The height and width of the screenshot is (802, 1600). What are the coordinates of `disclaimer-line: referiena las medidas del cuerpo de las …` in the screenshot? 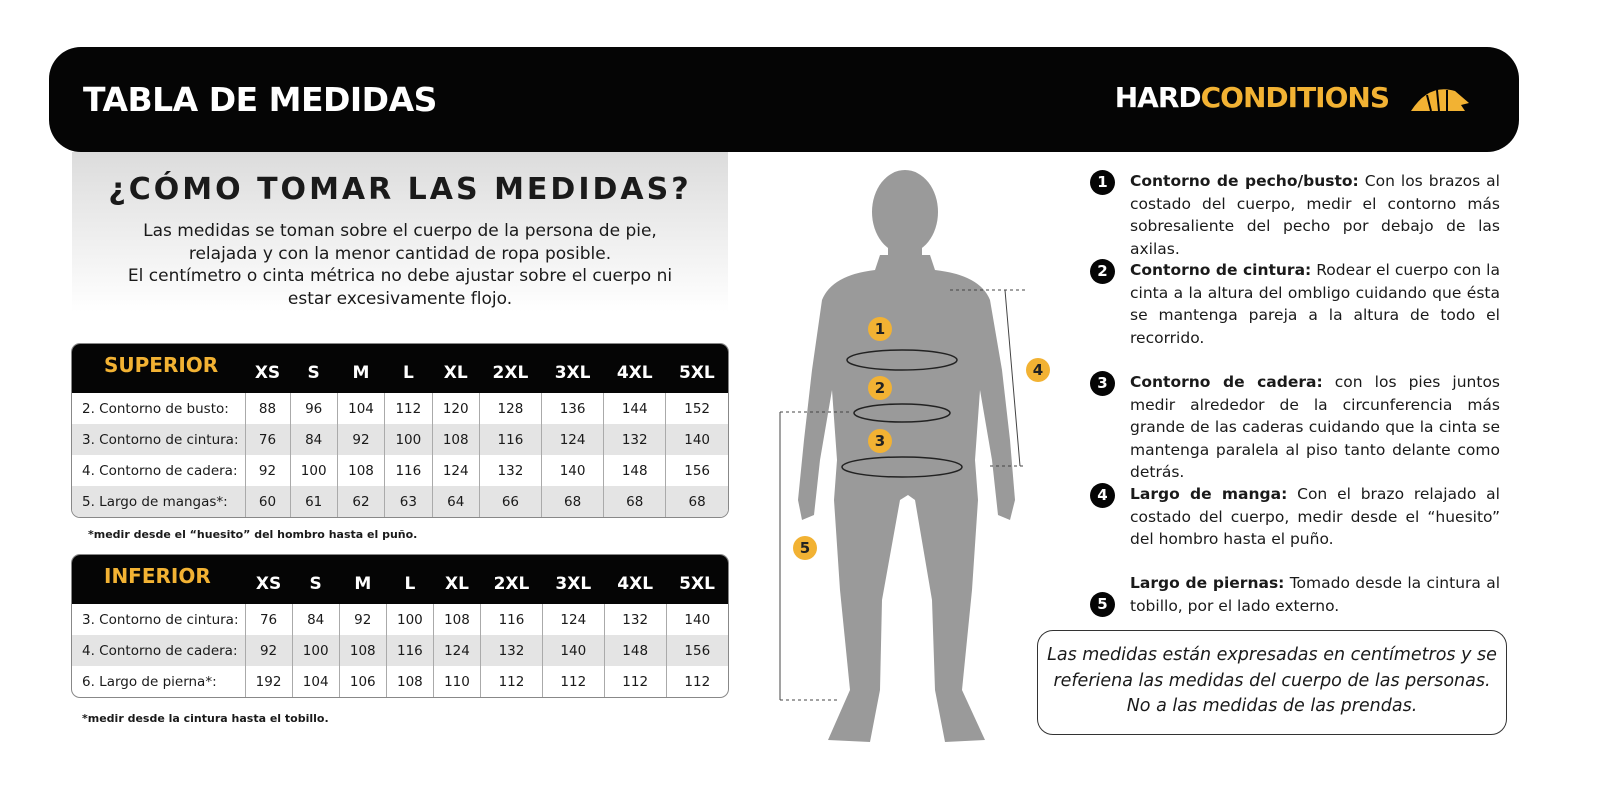 It's located at (1272, 680).